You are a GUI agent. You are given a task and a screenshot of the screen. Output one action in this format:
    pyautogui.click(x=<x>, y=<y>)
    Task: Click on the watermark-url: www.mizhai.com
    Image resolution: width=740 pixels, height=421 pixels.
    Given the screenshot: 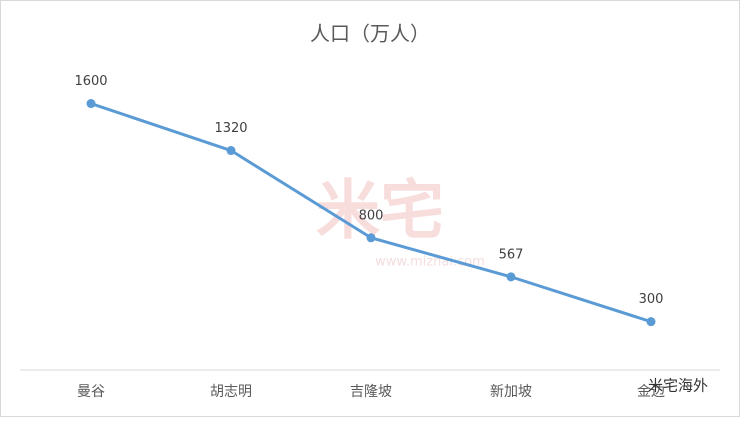 What is the action you would take?
    pyautogui.click(x=430, y=262)
    